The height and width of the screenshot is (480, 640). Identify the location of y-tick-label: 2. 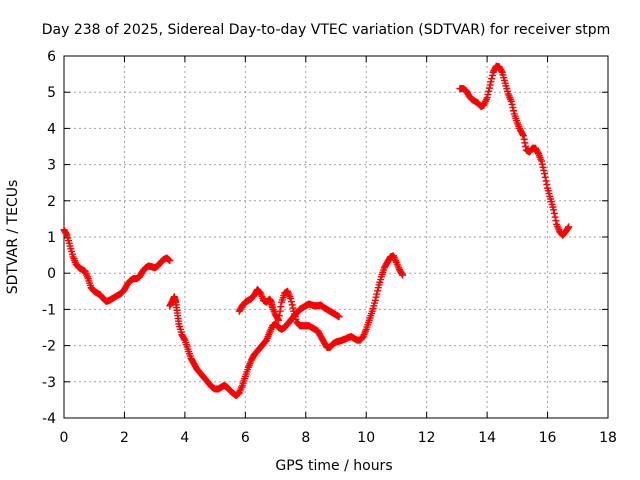
(51, 202).